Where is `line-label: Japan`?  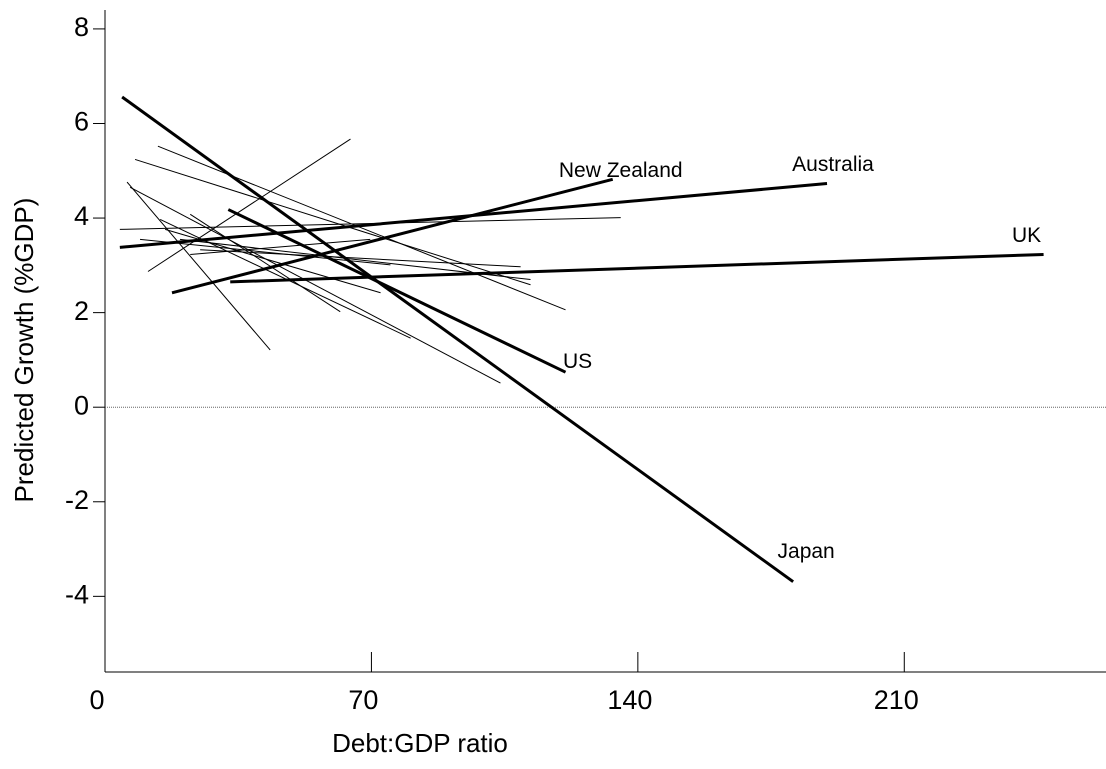 line-label: Japan is located at coordinates (806, 551).